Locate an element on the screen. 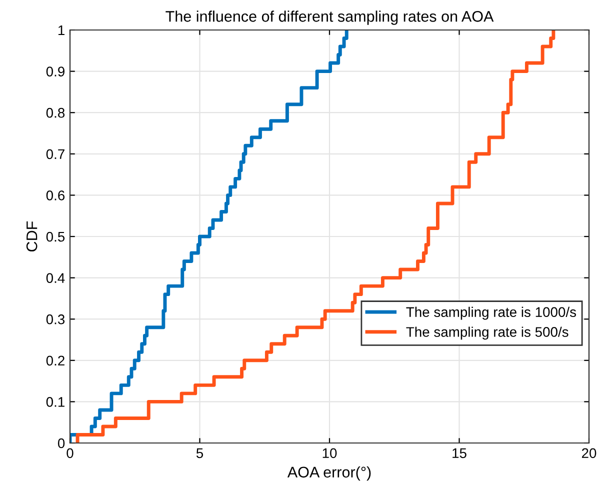 Image resolution: width=600 pixels, height=492 pixels. y-axis-title: CDF is located at coordinates (32, 236).